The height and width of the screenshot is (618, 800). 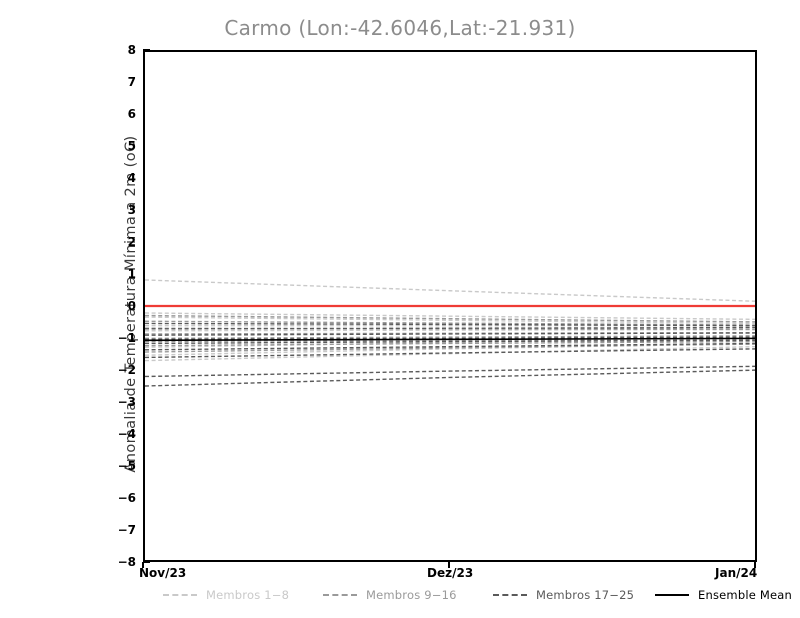 What do you see at coordinates (126, 434) in the screenshot?
I see `y-tick-label: −4` at bounding box center [126, 434].